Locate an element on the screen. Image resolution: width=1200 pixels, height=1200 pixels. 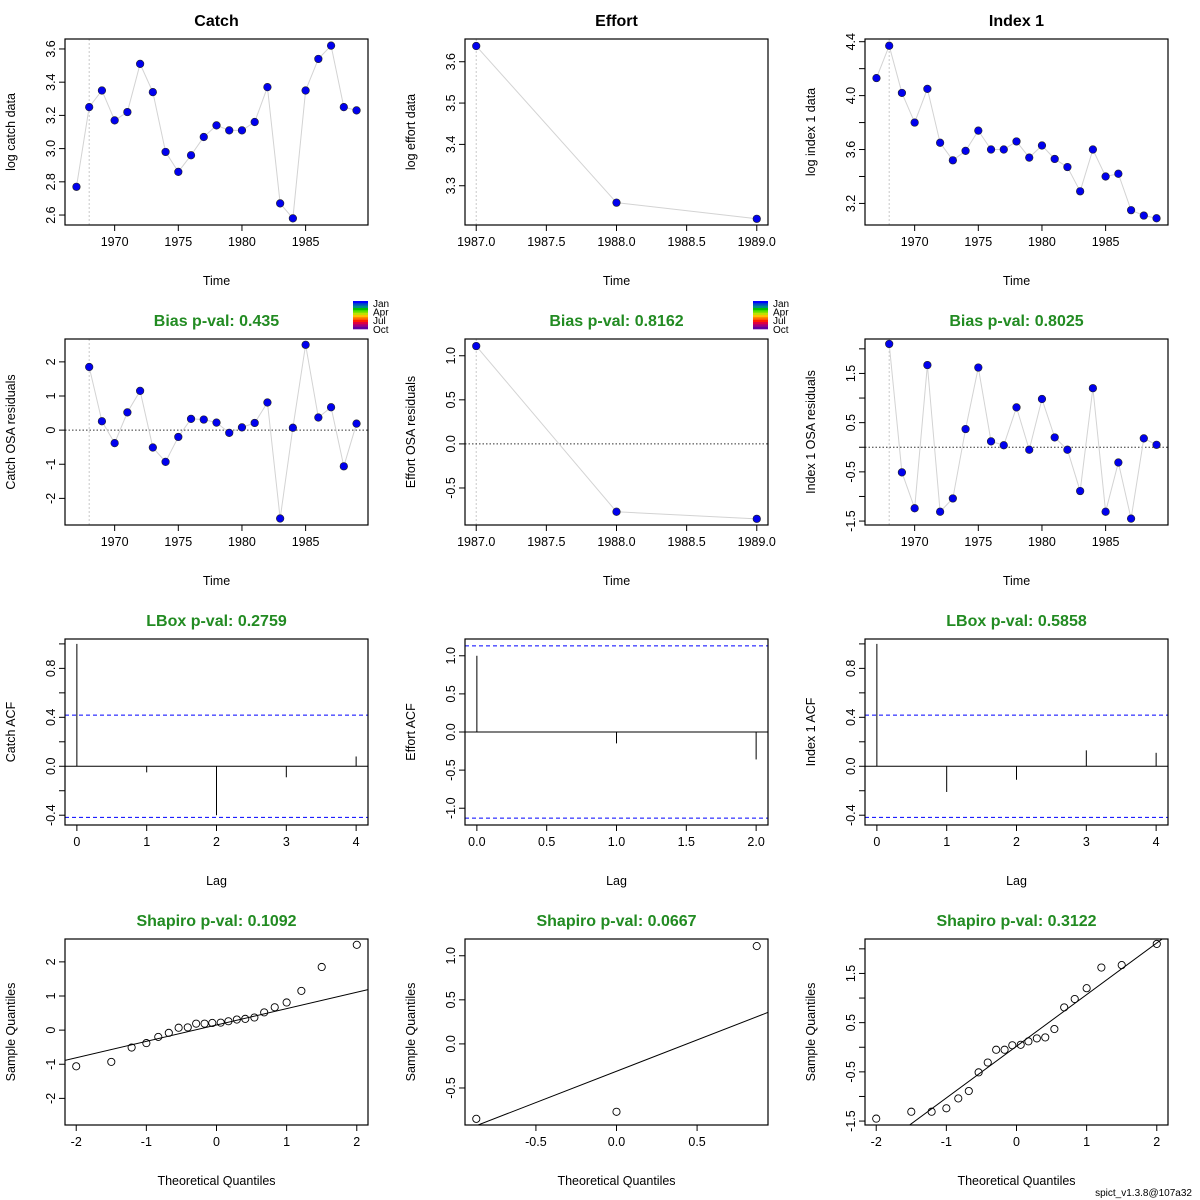
y-tick-label: 4.0 is located at coordinates (851, 95).